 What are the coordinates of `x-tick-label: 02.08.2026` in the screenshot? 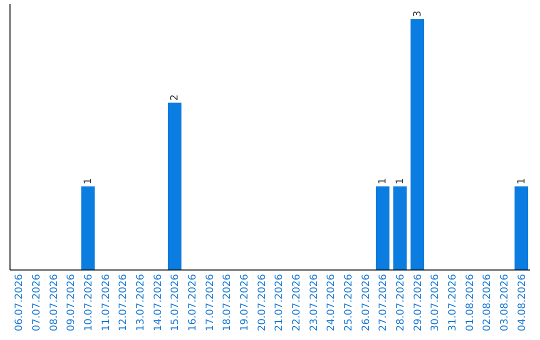 It's located at (488, 303).